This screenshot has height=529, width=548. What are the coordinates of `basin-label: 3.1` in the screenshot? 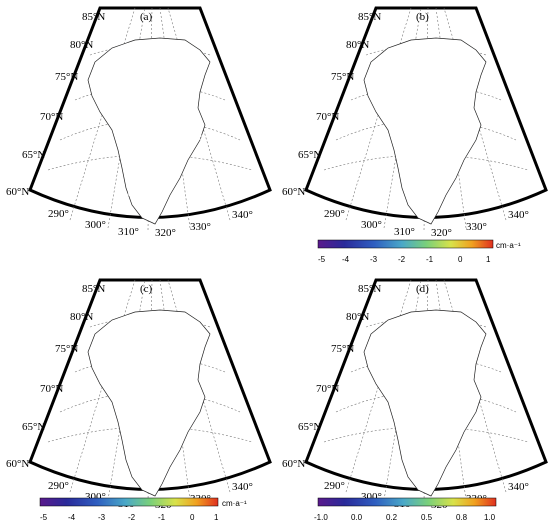 It's located at (176, 121).